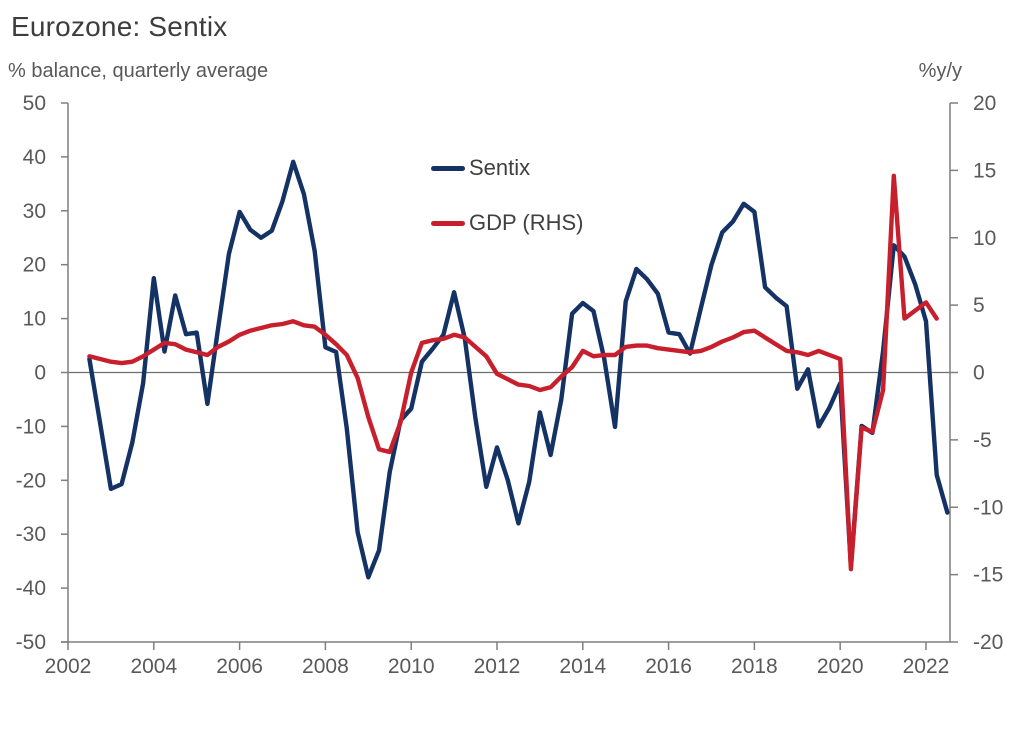  What do you see at coordinates (940, 71) in the screenshot?
I see `right-axis-title: %y/y` at bounding box center [940, 71].